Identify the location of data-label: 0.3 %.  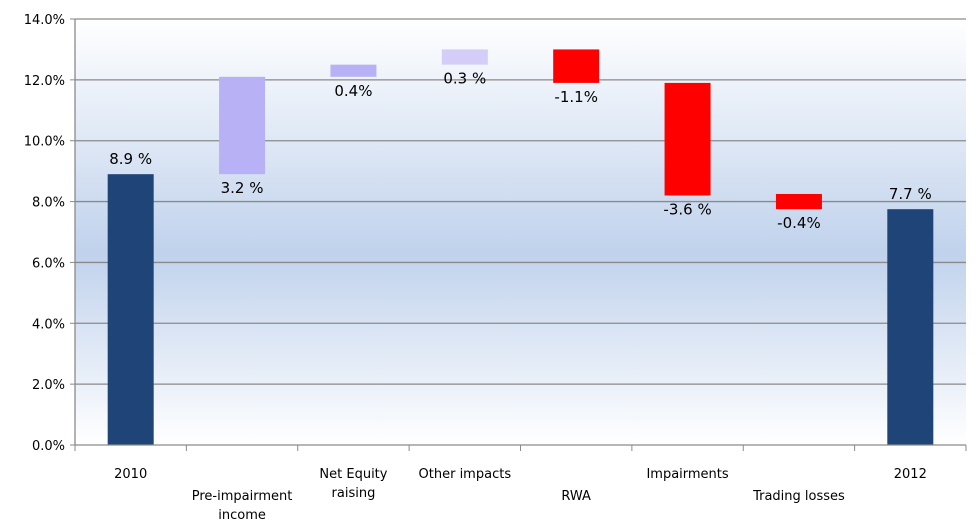
(464, 79).